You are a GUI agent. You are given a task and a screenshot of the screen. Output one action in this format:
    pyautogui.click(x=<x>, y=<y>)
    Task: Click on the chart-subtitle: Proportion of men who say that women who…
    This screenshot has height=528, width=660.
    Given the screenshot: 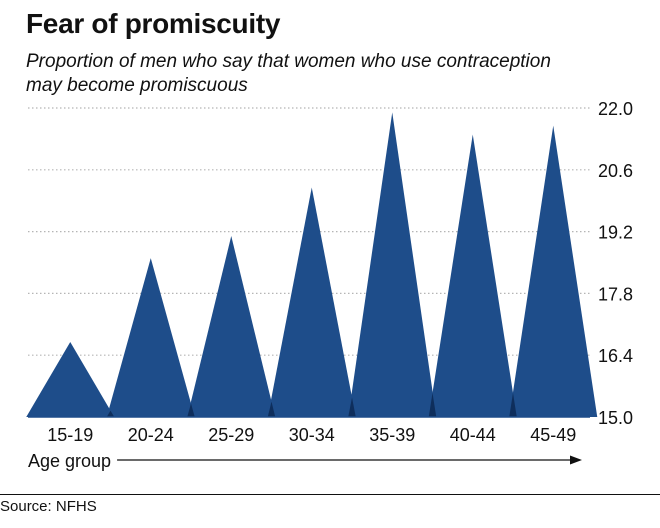 What is the action you would take?
    pyautogui.click(x=288, y=73)
    